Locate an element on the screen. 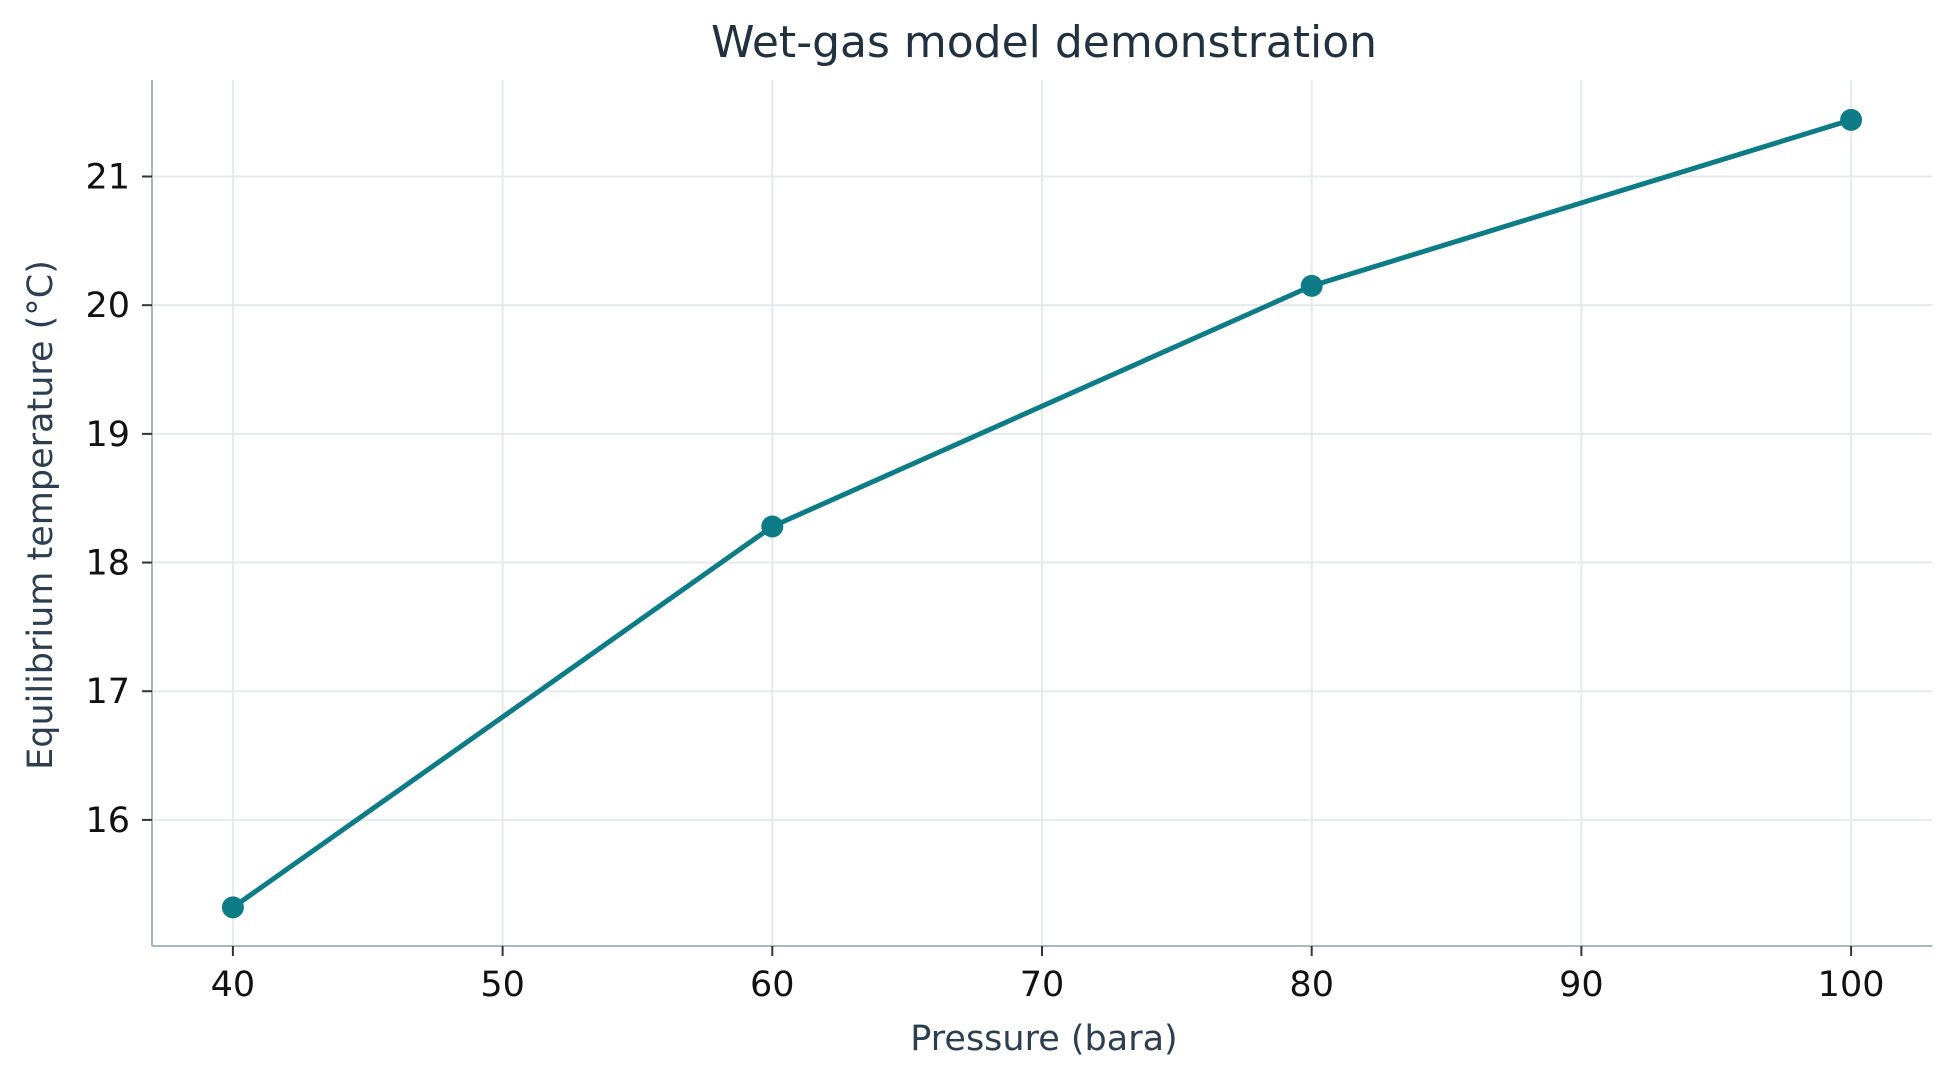  x-tick-label: 90 is located at coordinates (1581, 985).